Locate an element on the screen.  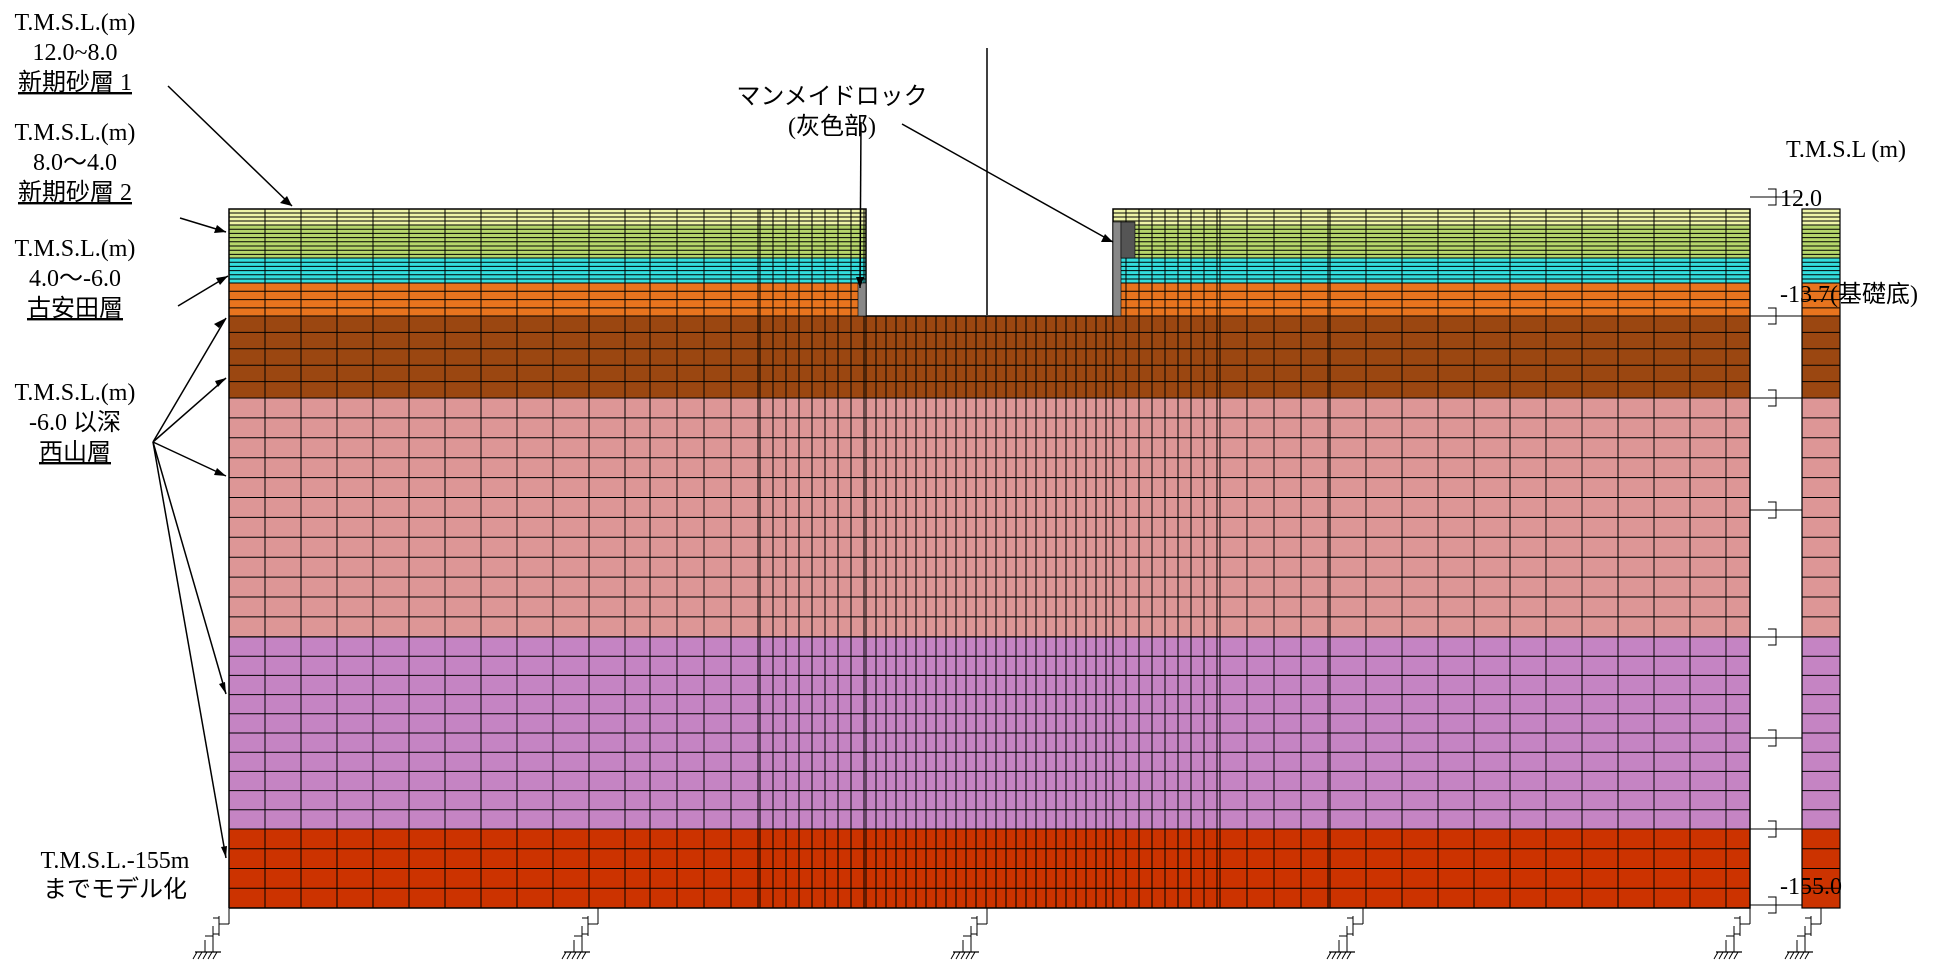
layer-band-nishiyama1 is located at coordinates (989, 357).